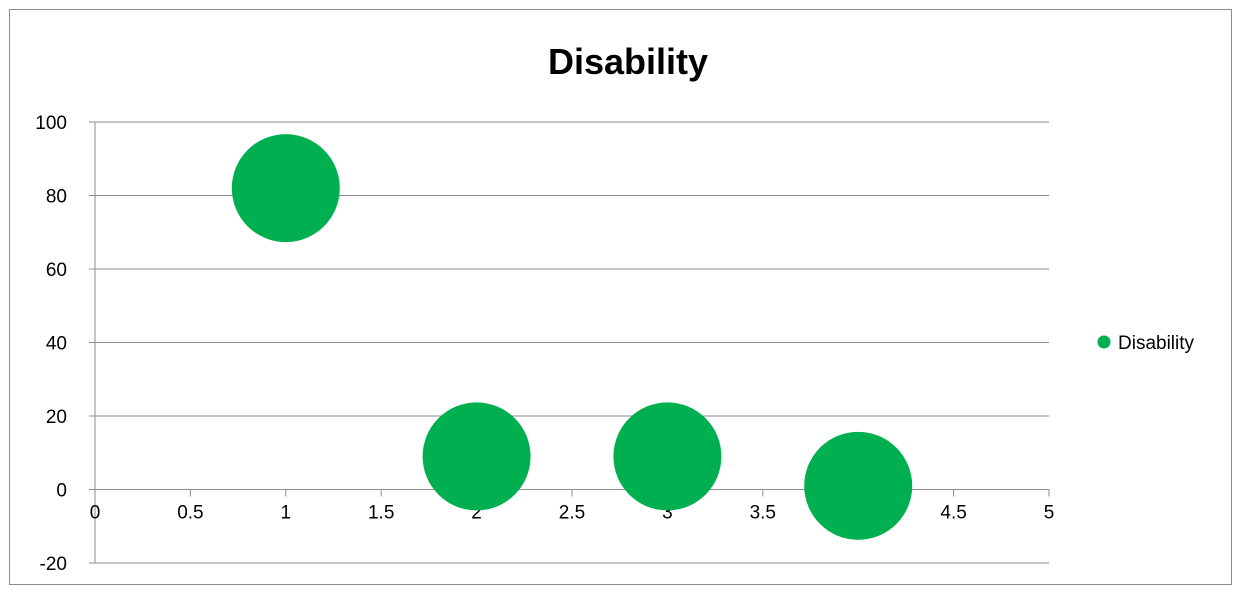 Image resolution: width=1240 pixels, height=594 pixels. What do you see at coordinates (763, 513) in the screenshot?
I see `x-tick-label: 3.5` at bounding box center [763, 513].